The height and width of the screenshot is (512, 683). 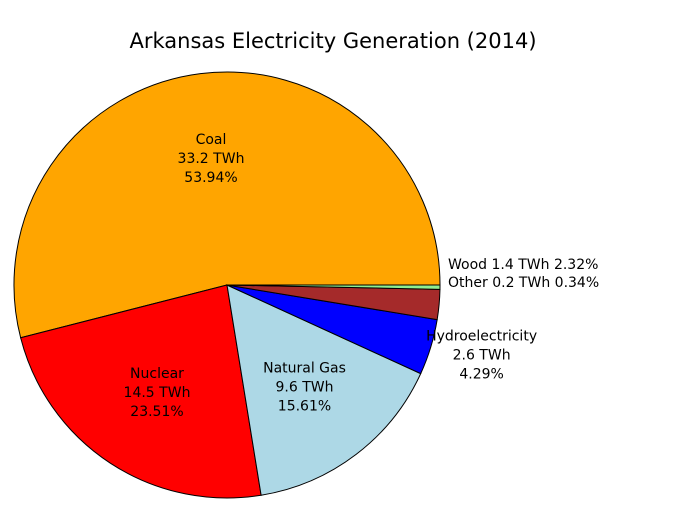 I want to click on pie-slice-nuclear, so click(x=141, y=391).